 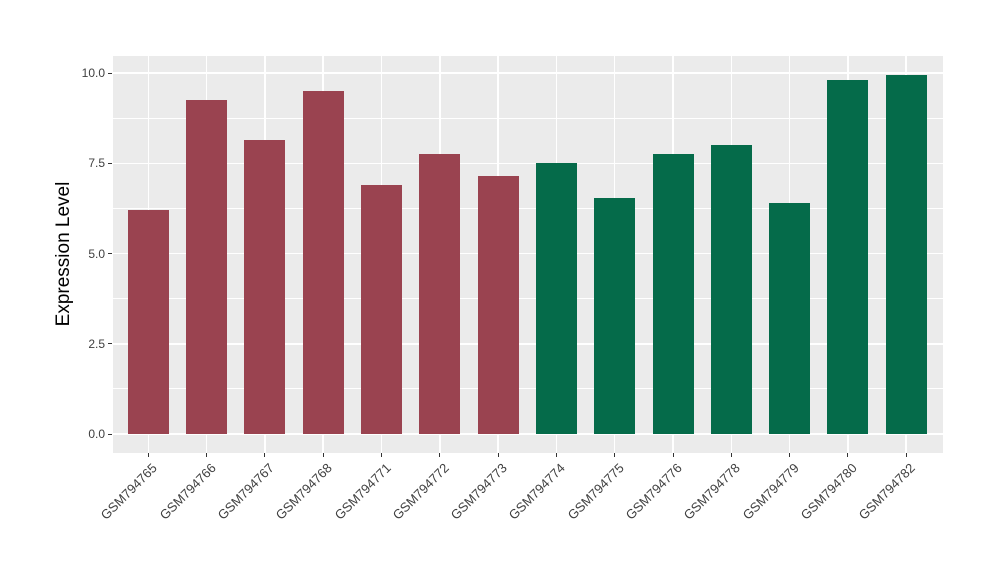 What do you see at coordinates (887, 491) in the screenshot?
I see `x-tick-label: GSM794782` at bounding box center [887, 491].